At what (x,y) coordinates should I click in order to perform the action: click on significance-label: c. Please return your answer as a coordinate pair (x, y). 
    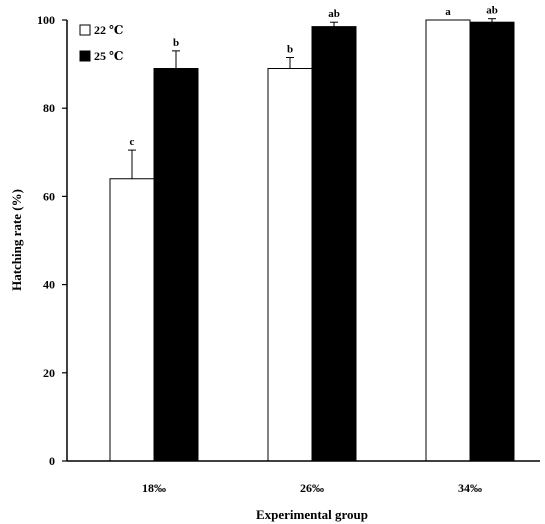
    Looking at the image, I should click on (132, 142).